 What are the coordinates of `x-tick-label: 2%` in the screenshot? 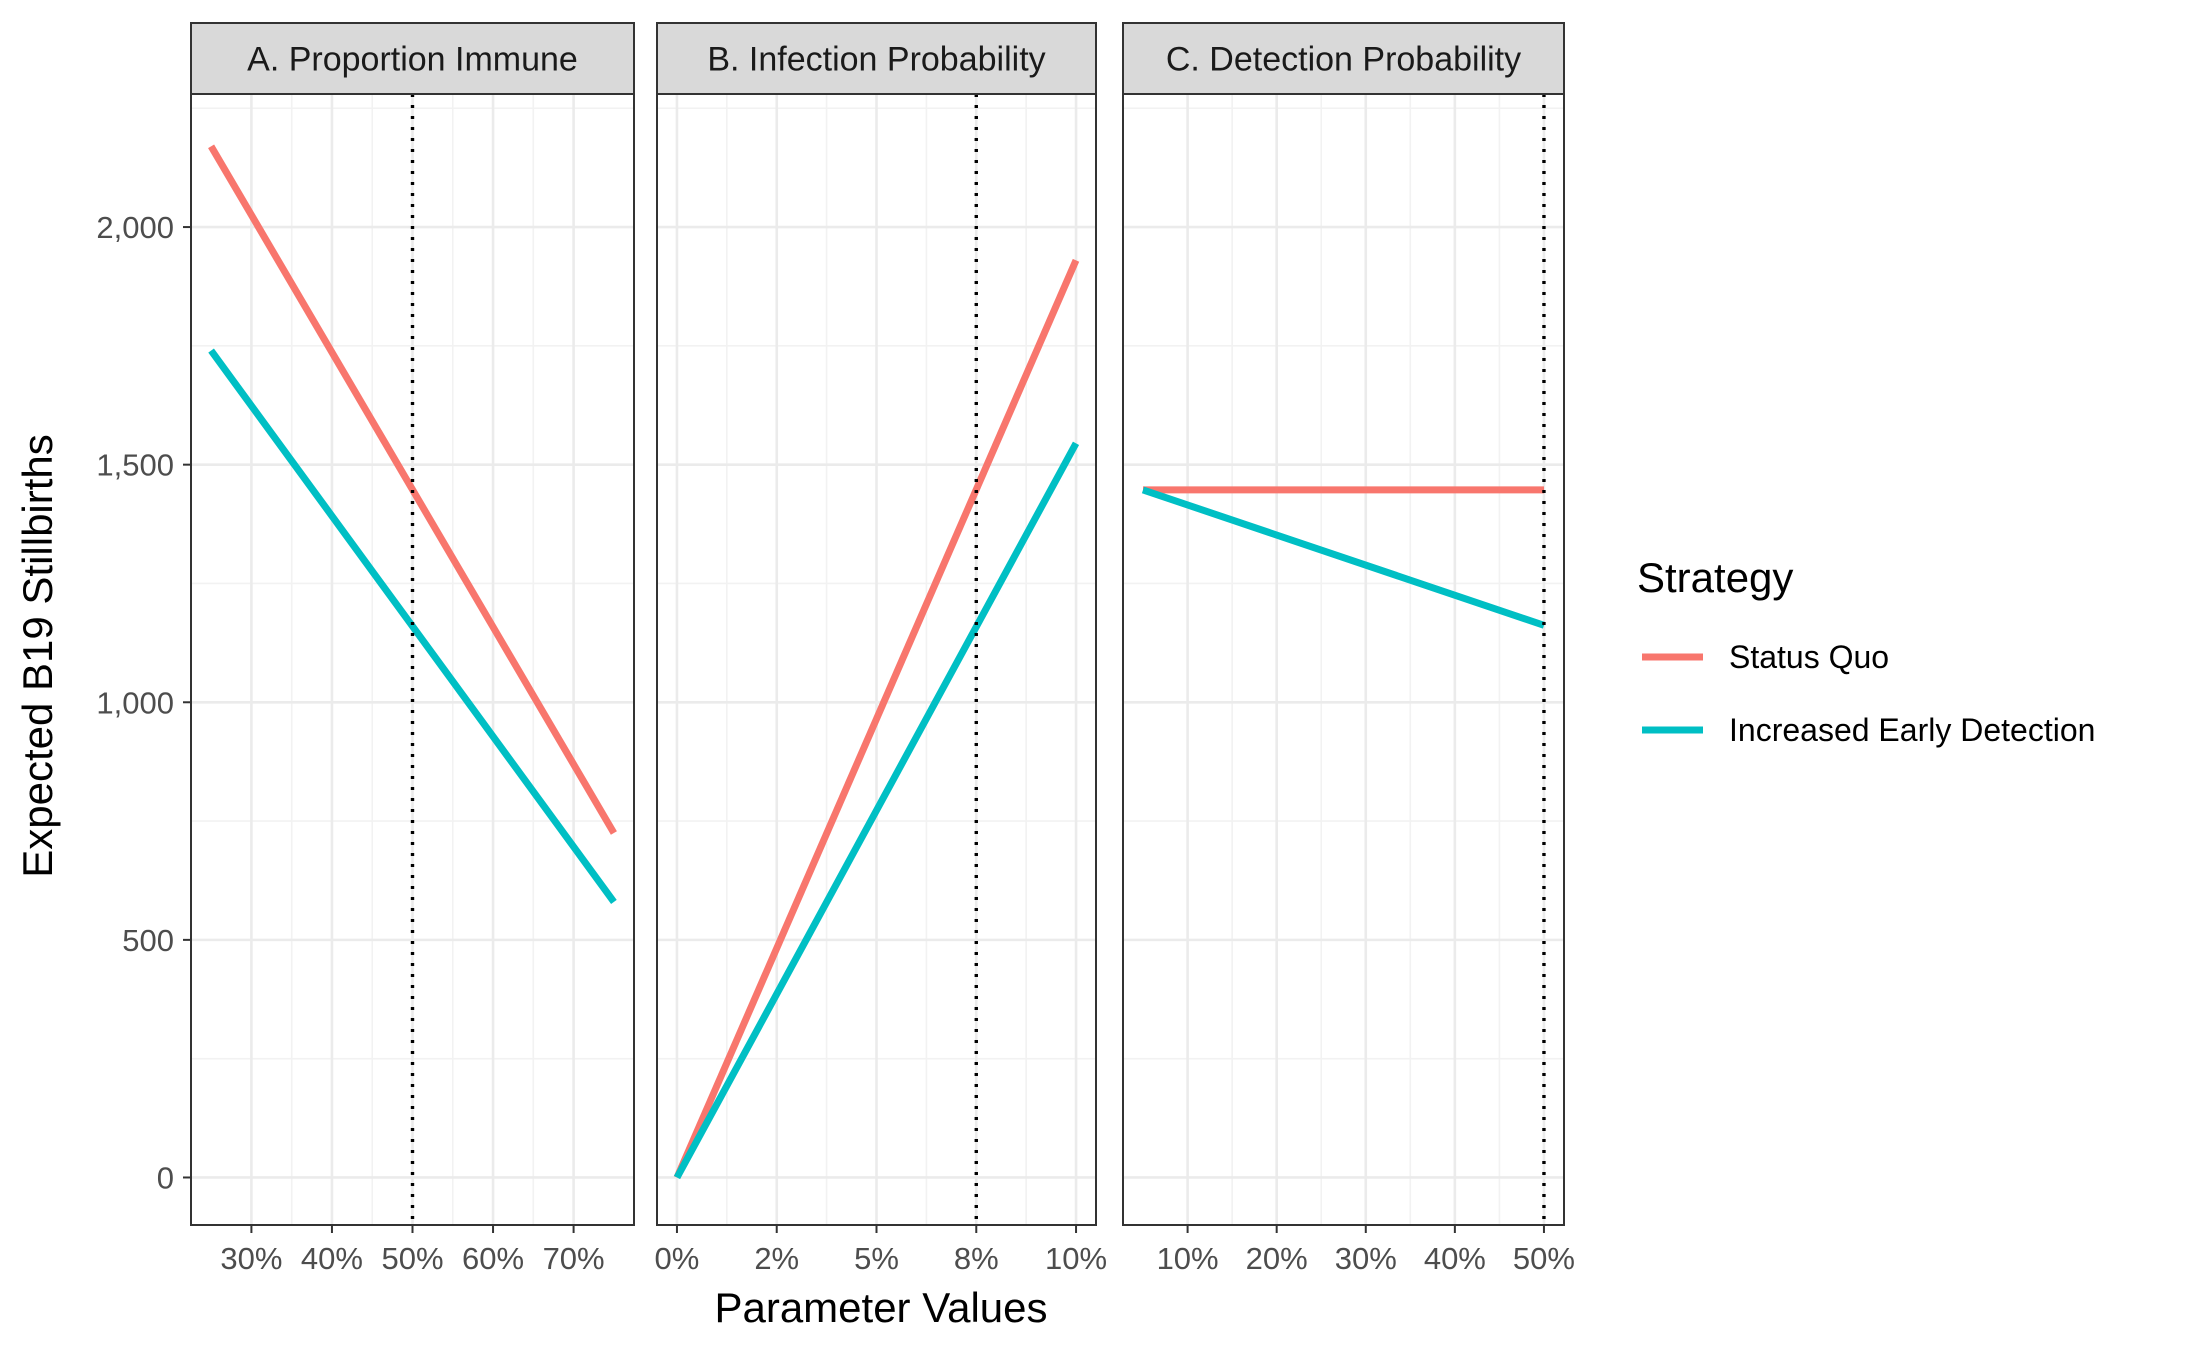 It's located at (776, 1258).